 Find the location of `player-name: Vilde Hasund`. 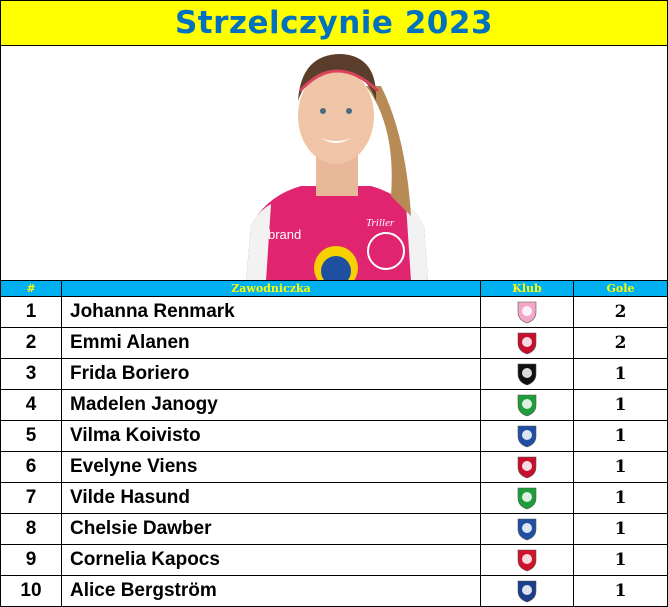

player-name: Vilde Hasund is located at coordinates (271, 498).